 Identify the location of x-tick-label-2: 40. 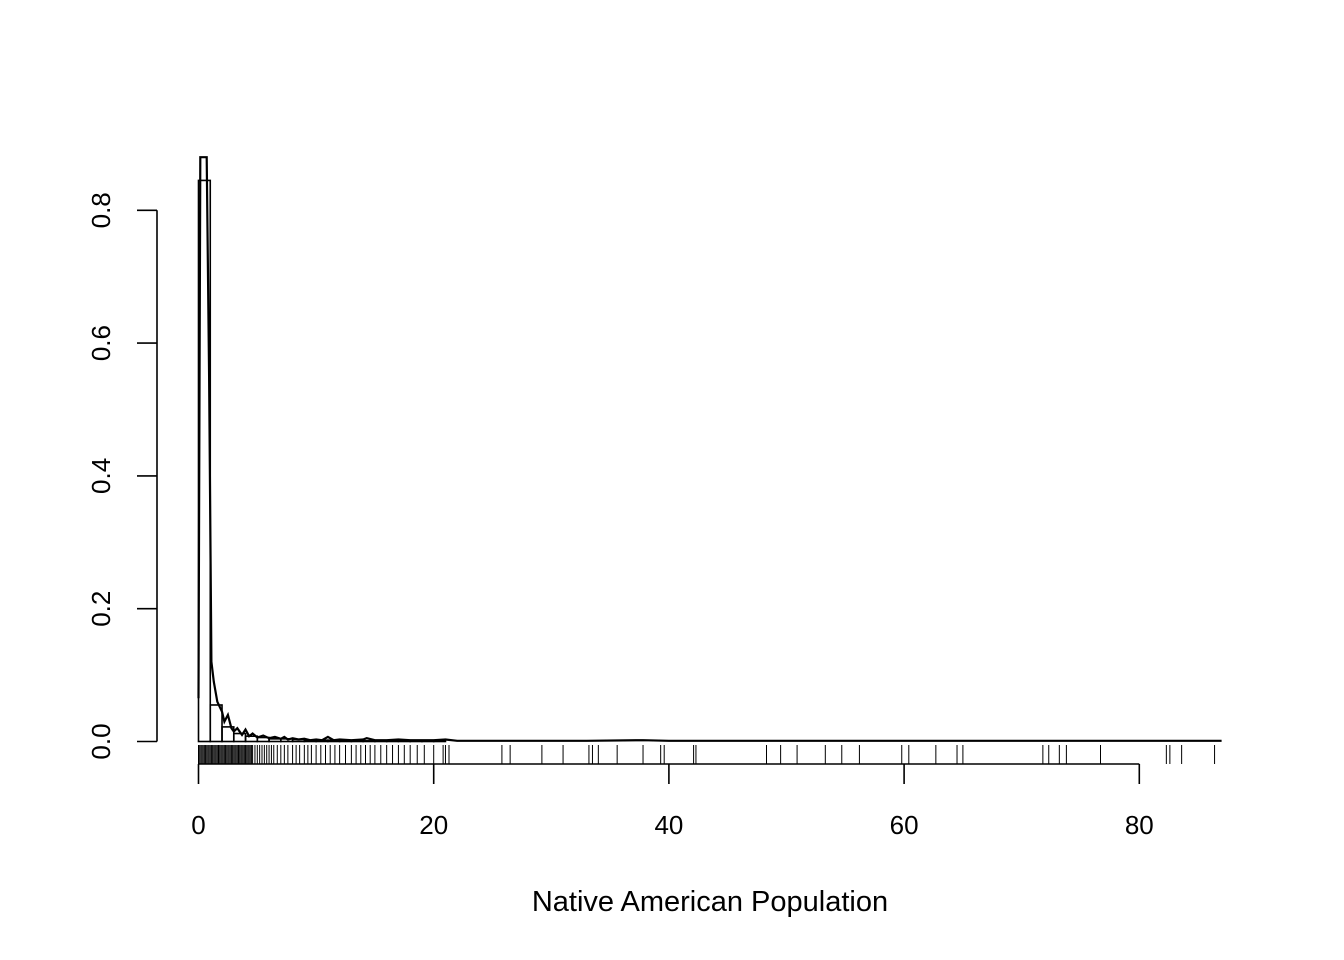
(668, 825).